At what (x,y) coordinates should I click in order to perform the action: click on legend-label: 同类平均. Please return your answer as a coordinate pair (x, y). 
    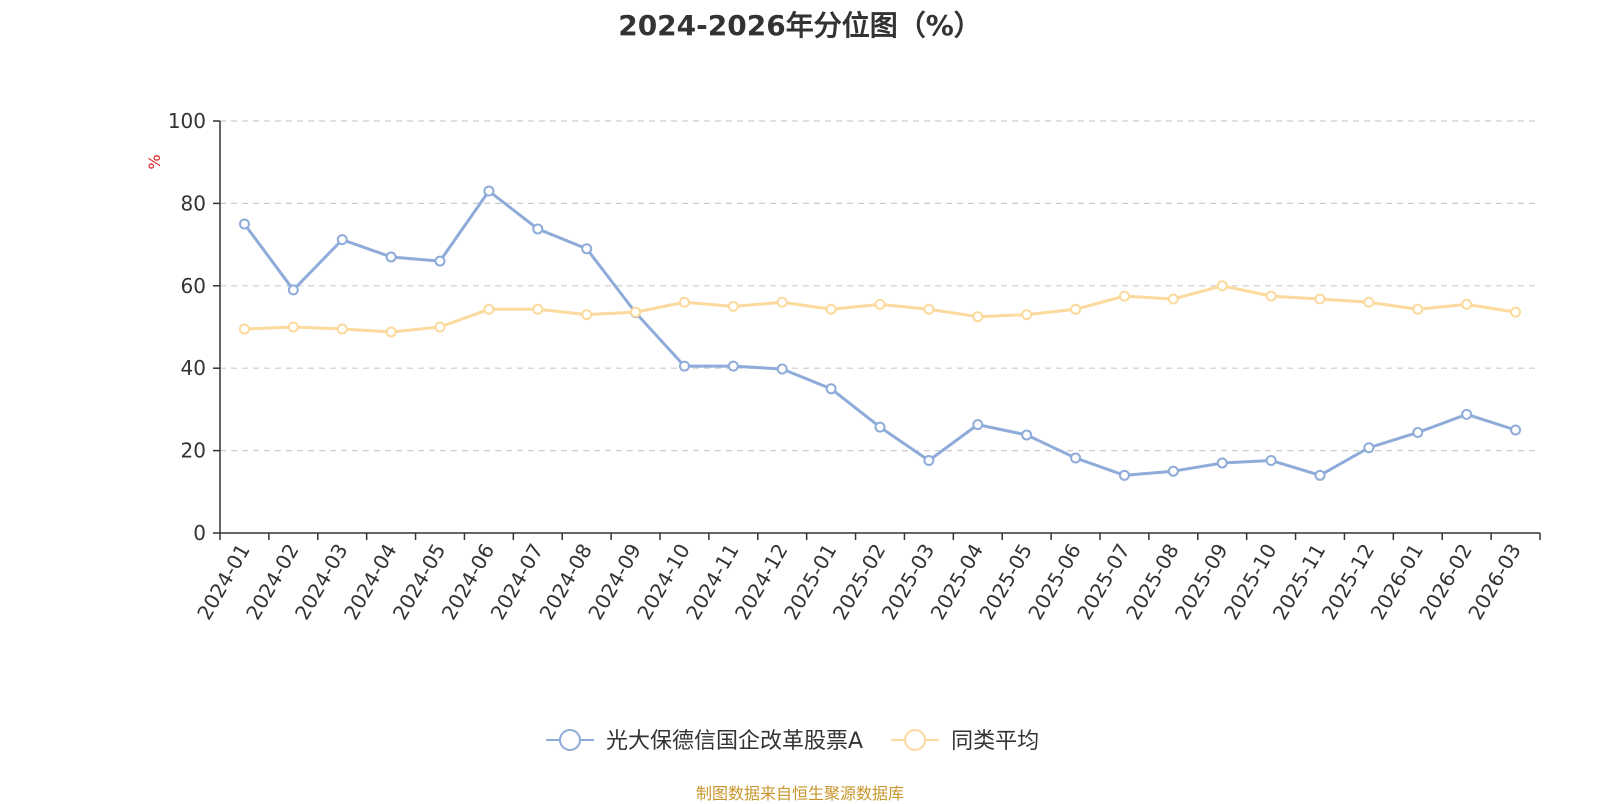
    Looking at the image, I should click on (995, 741).